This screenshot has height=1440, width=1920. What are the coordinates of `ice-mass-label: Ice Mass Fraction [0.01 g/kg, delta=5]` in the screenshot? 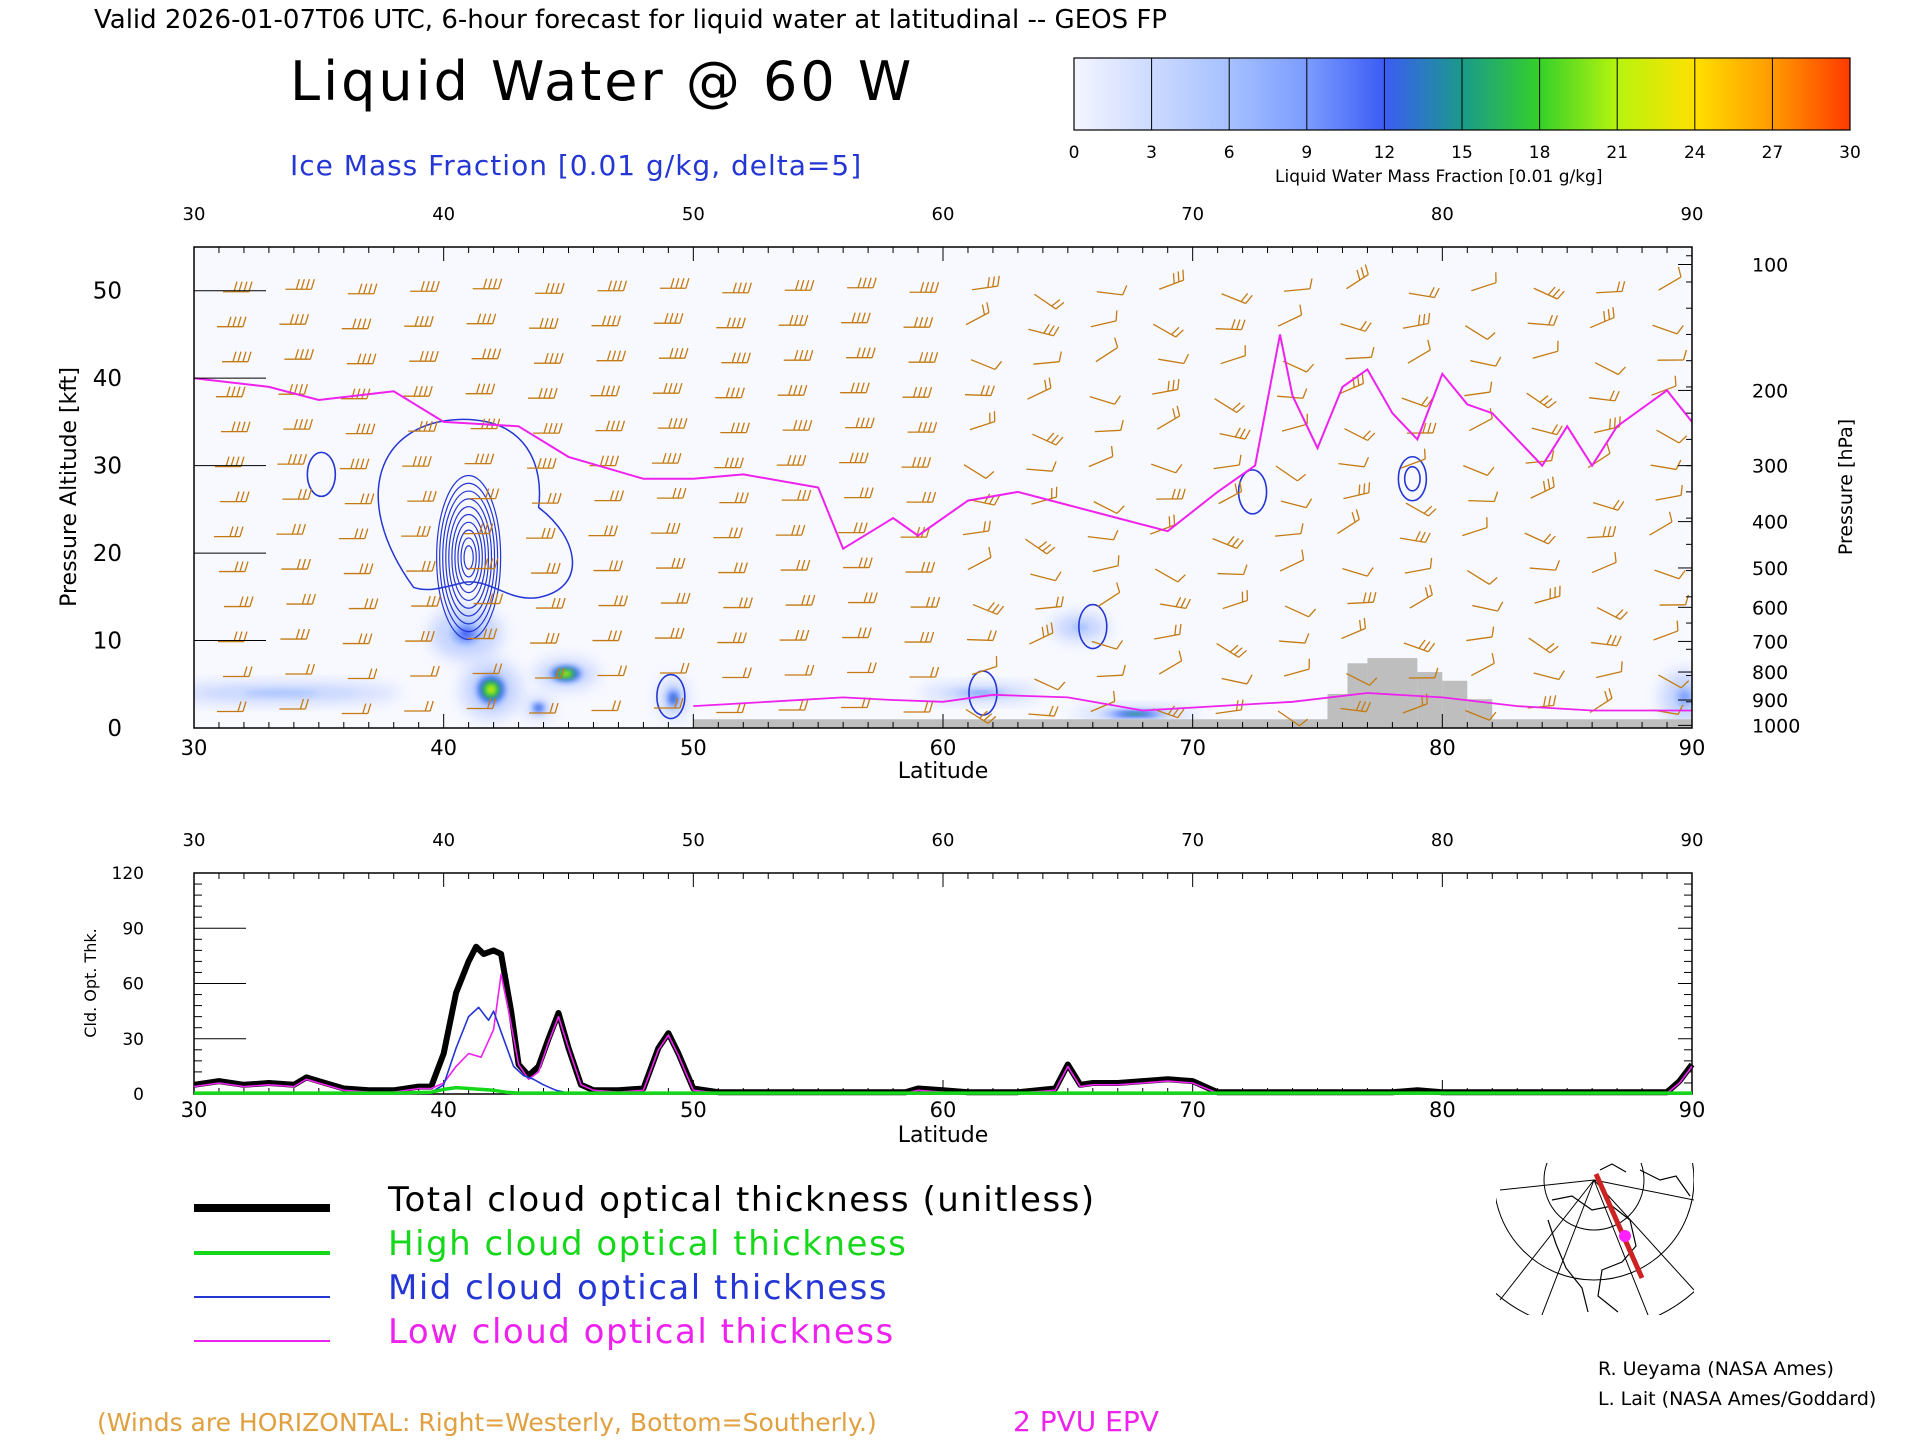 It's located at (576, 165).